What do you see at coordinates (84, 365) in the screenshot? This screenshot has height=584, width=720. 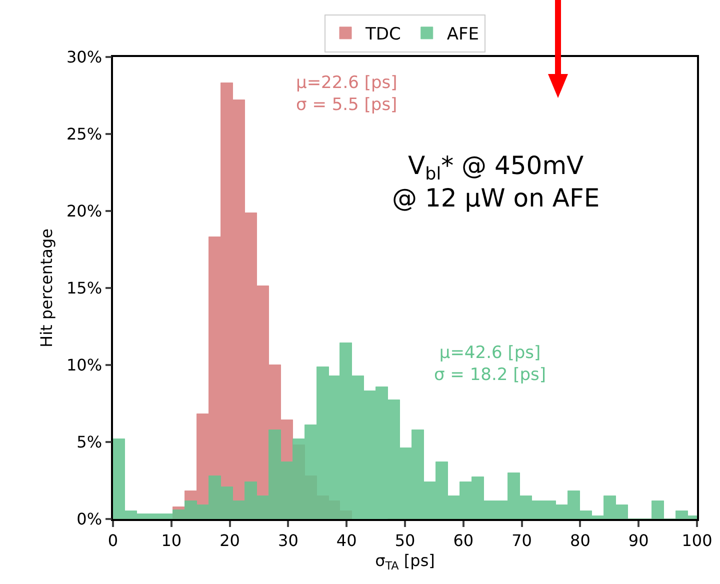 I see `y-tick-label: 10%` at bounding box center [84, 365].